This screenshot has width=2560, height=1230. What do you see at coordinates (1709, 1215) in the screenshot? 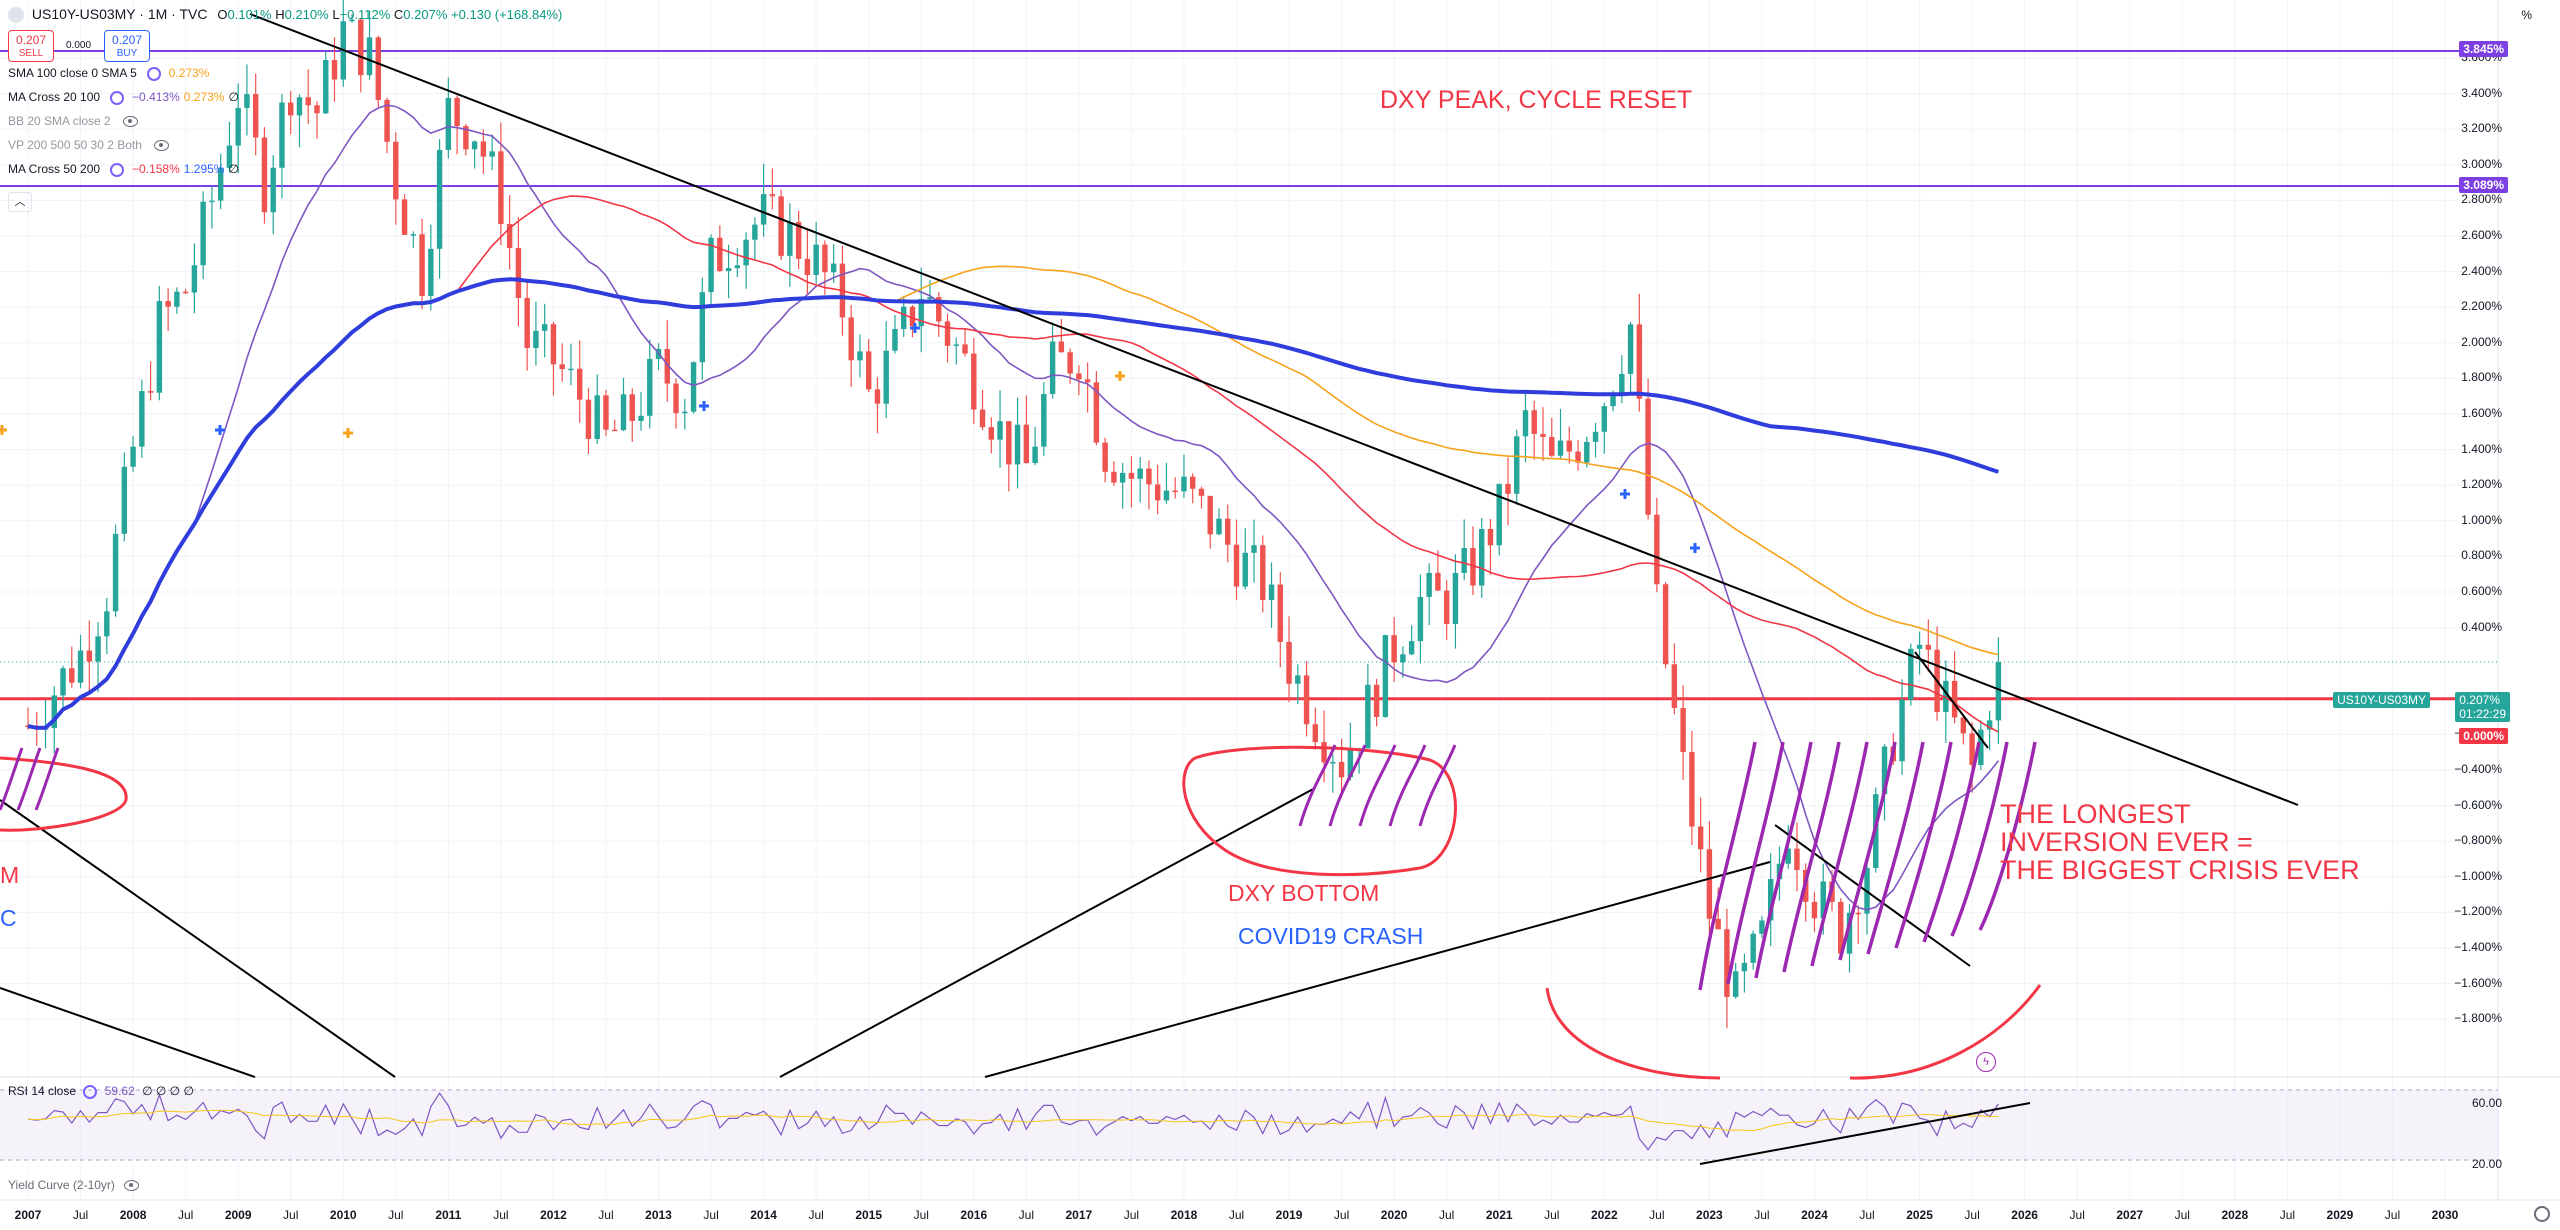
I see `time-tick-label: 2023` at bounding box center [1709, 1215].